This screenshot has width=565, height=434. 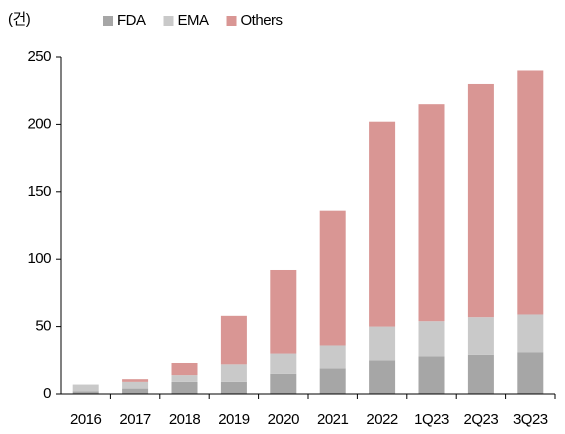 I want to click on legend-label: EMA, so click(x=194, y=20).